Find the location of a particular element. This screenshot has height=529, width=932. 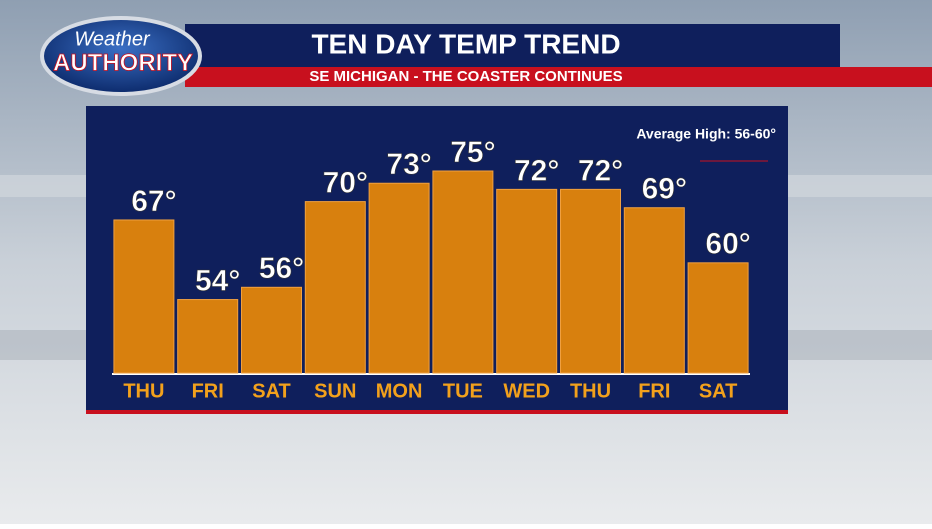

value-label: 60° is located at coordinates (727, 244).